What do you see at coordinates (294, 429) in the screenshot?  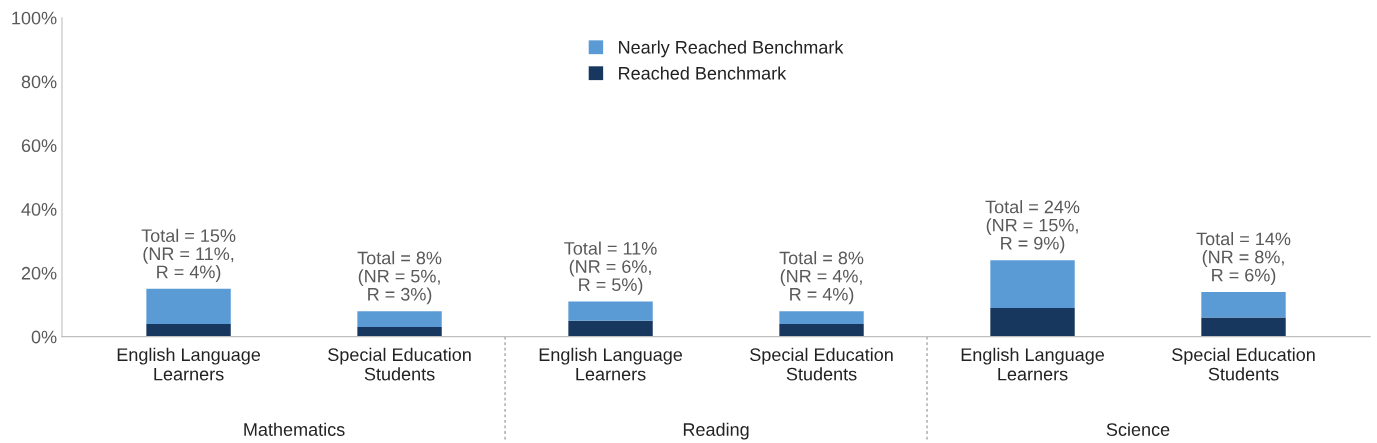 I see `text: Mathematics` at bounding box center [294, 429].